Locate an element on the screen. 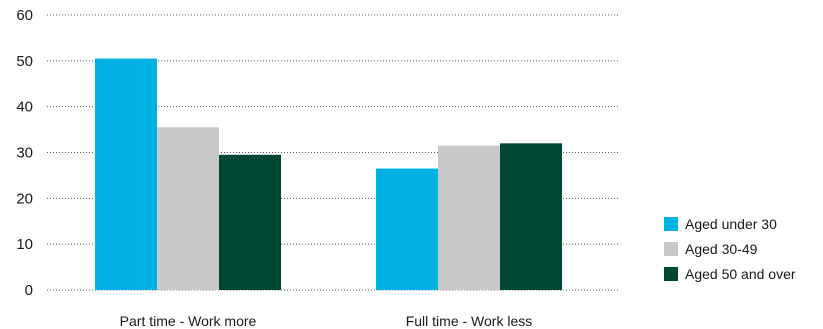 The image size is (823, 329). x-category-label: Part time - Work more is located at coordinates (188, 321).